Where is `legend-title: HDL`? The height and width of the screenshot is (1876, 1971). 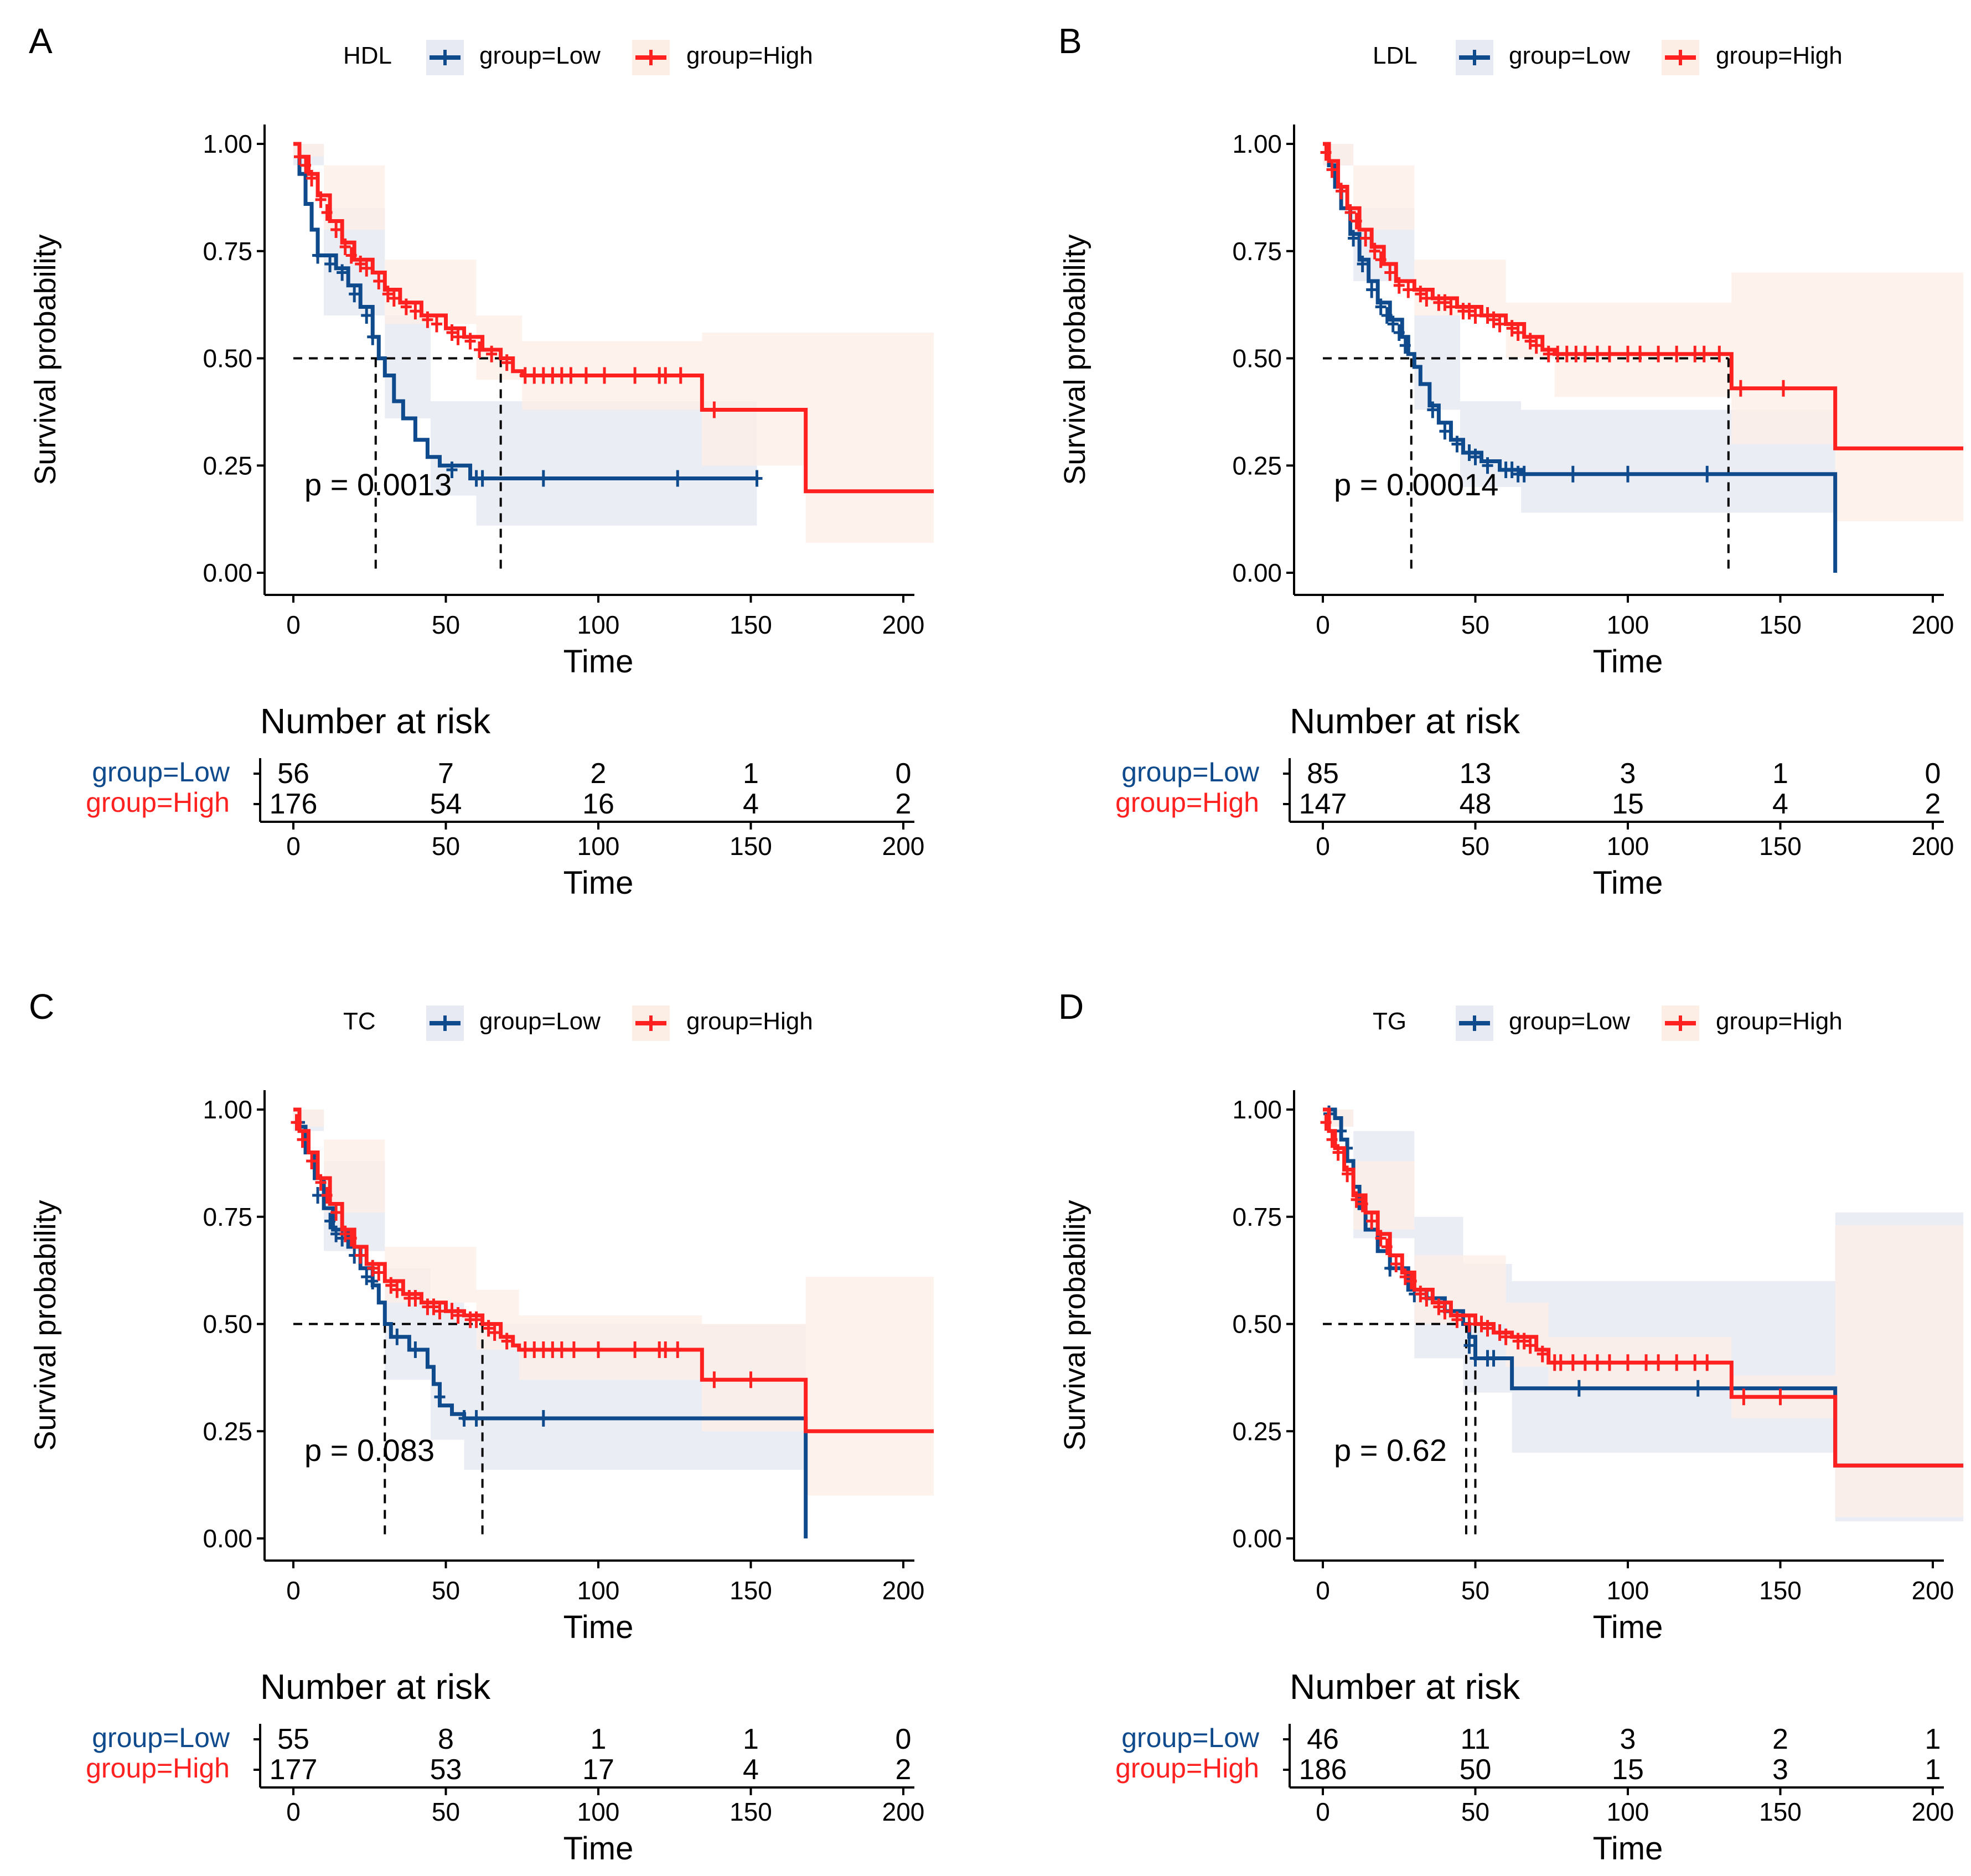
legend-title: HDL is located at coordinates (367, 55).